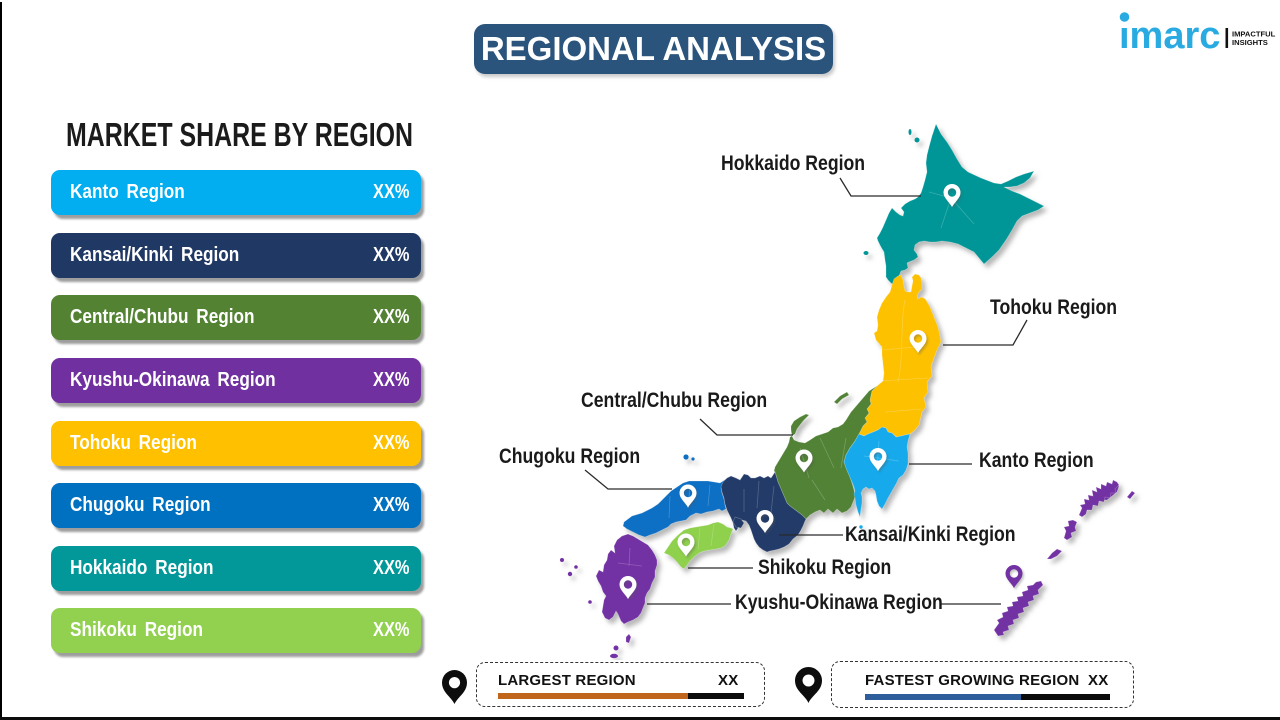  What do you see at coordinates (1250, 42) in the screenshot?
I see `svg-text: INSIGHTS` at bounding box center [1250, 42].